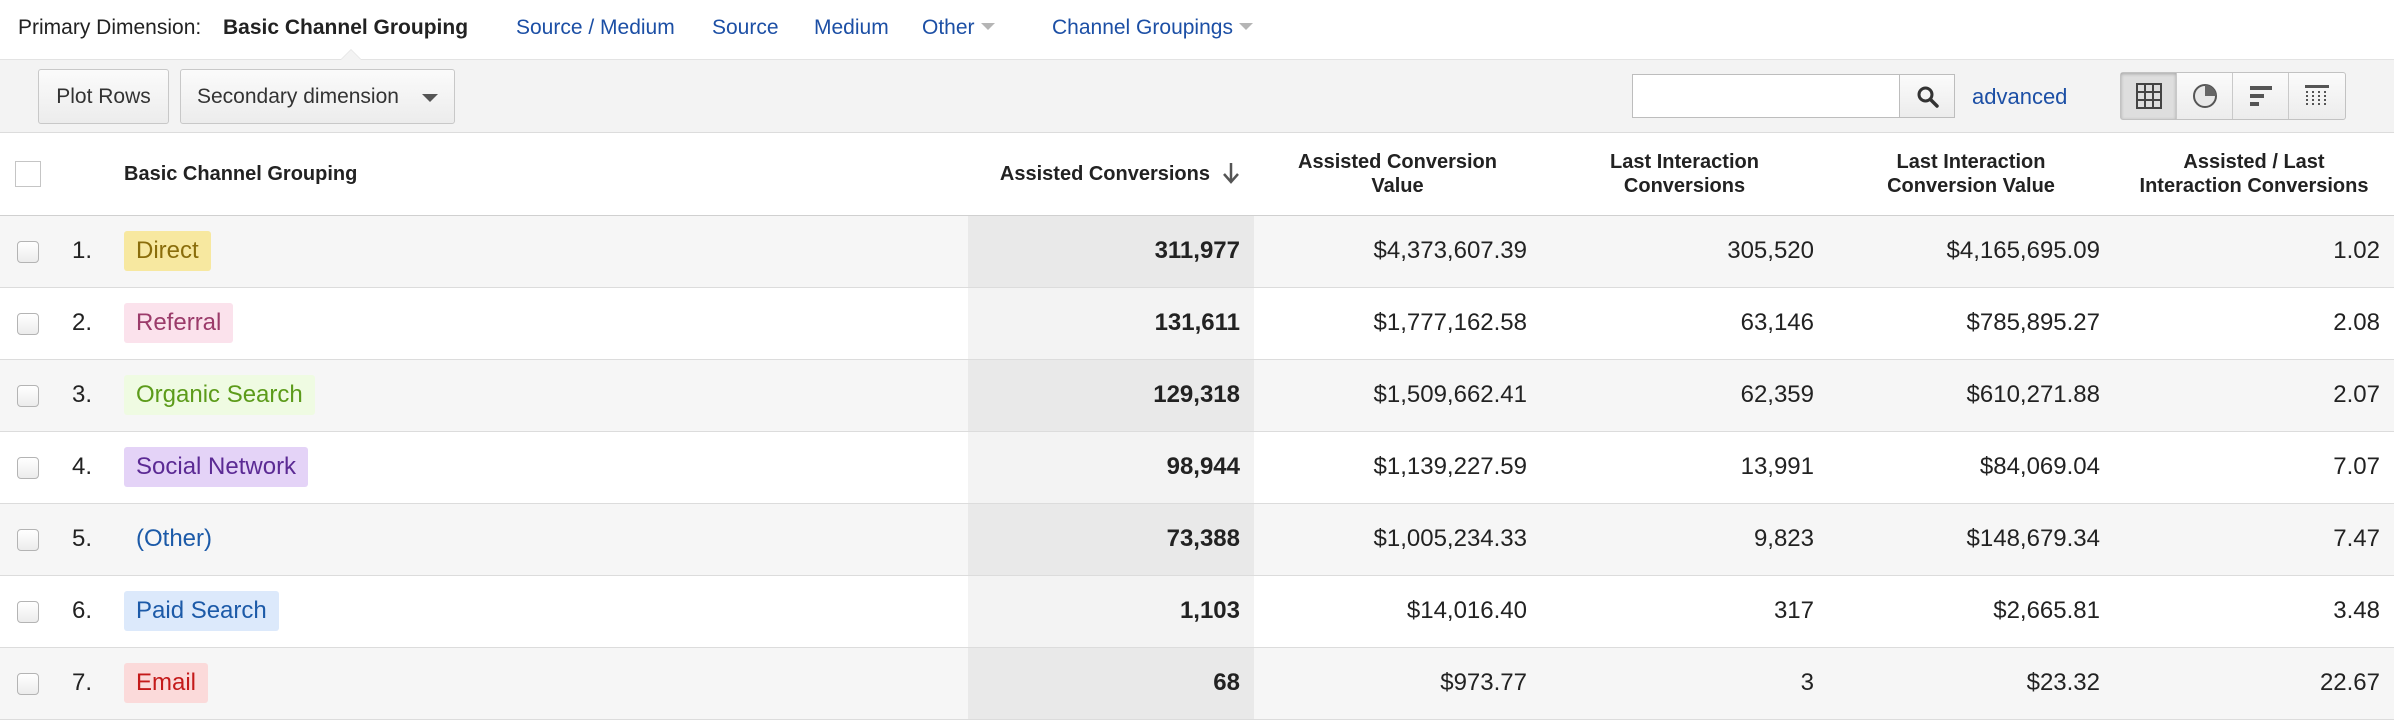  What do you see at coordinates (1971, 175) in the screenshot?
I see `header-last-interaction-conversion-value: Last Interaction Conversion Value` at bounding box center [1971, 175].